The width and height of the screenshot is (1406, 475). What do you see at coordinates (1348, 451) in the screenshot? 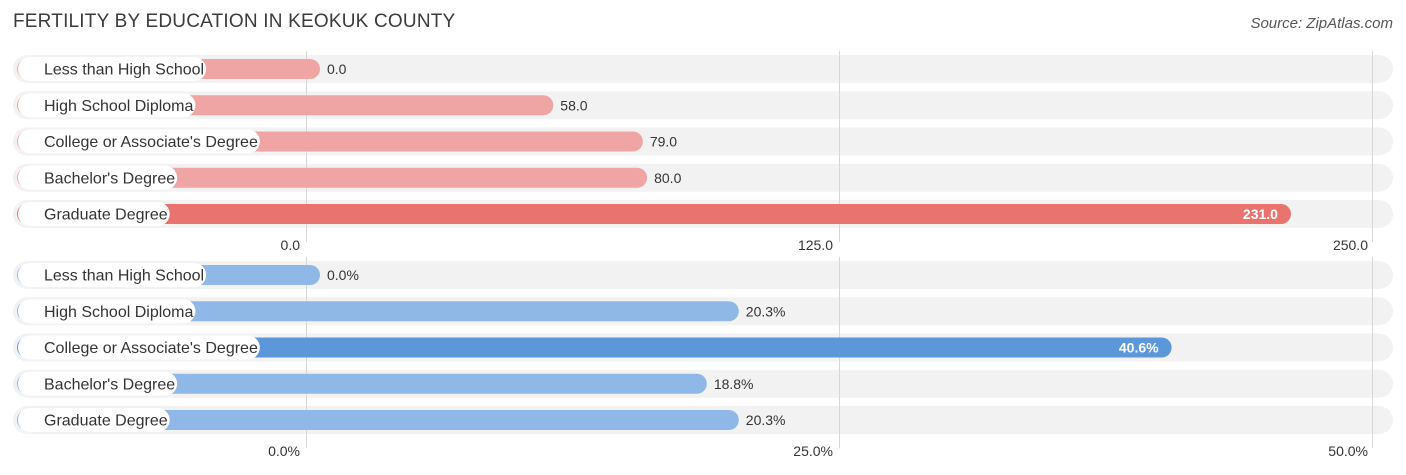
I see `tick-label: 50.0%` at bounding box center [1348, 451].